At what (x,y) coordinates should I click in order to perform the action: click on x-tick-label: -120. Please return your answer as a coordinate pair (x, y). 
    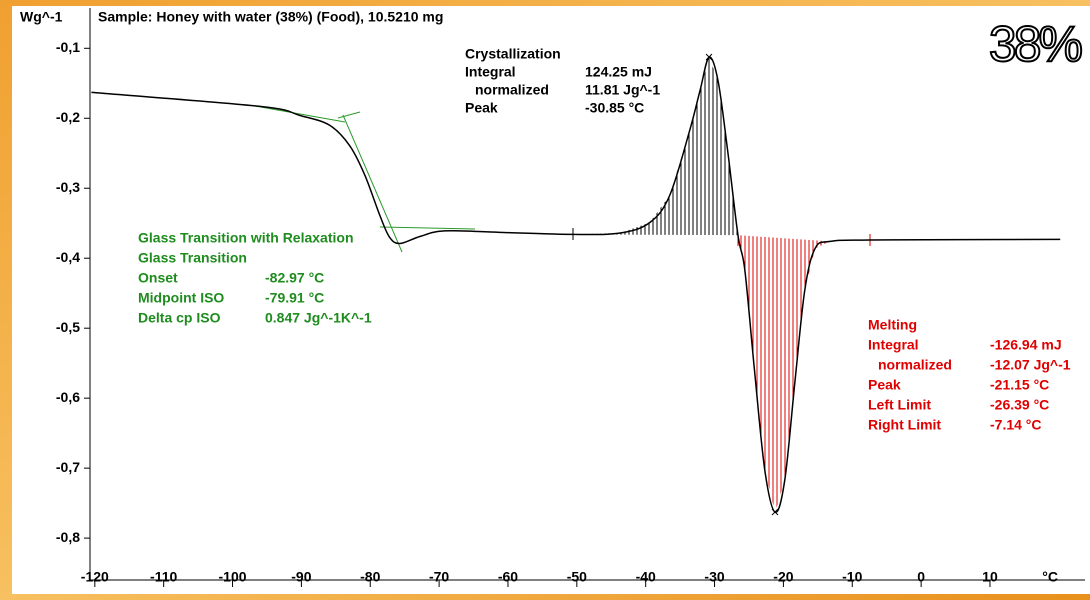
    Looking at the image, I should click on (95, 577).